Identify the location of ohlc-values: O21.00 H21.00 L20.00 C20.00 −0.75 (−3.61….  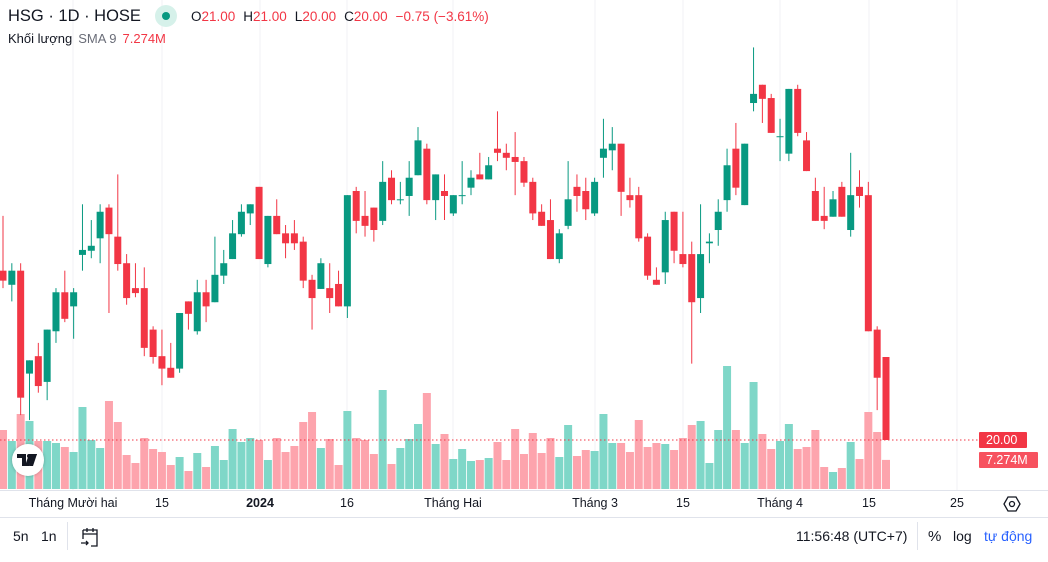
(340, 16).